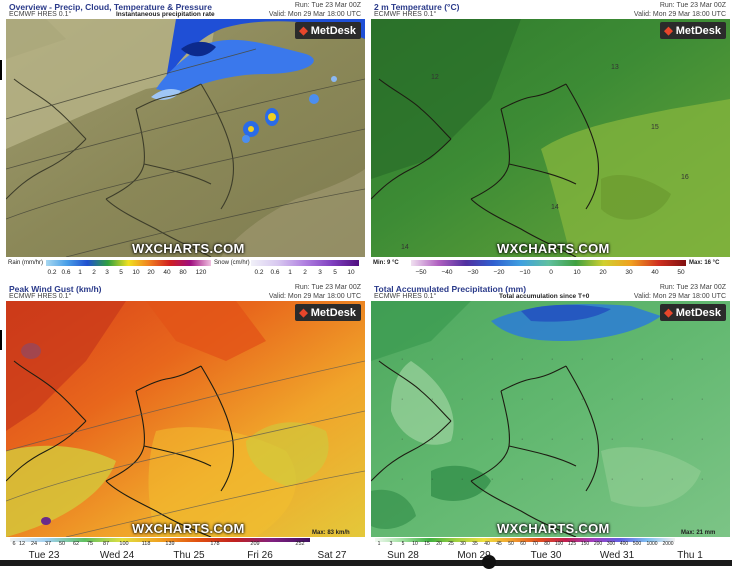  Describe the element at coordinates (314, 296) in the screenshot. I see `gust-valid: Valid: Mon 29 Mar 18:00 UTC` at that location.